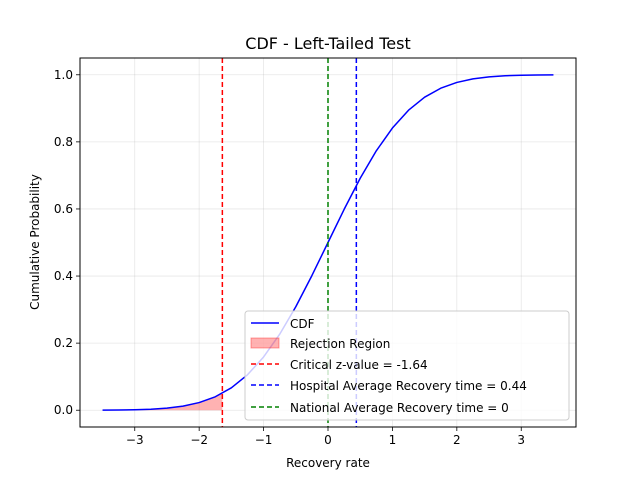 The width and height of the screenshot is (640, 480). Describe the element at coordinates (359, 365) in the screenshot. I see `legend-label-critical: Critical z-value = -1.64` at that location.